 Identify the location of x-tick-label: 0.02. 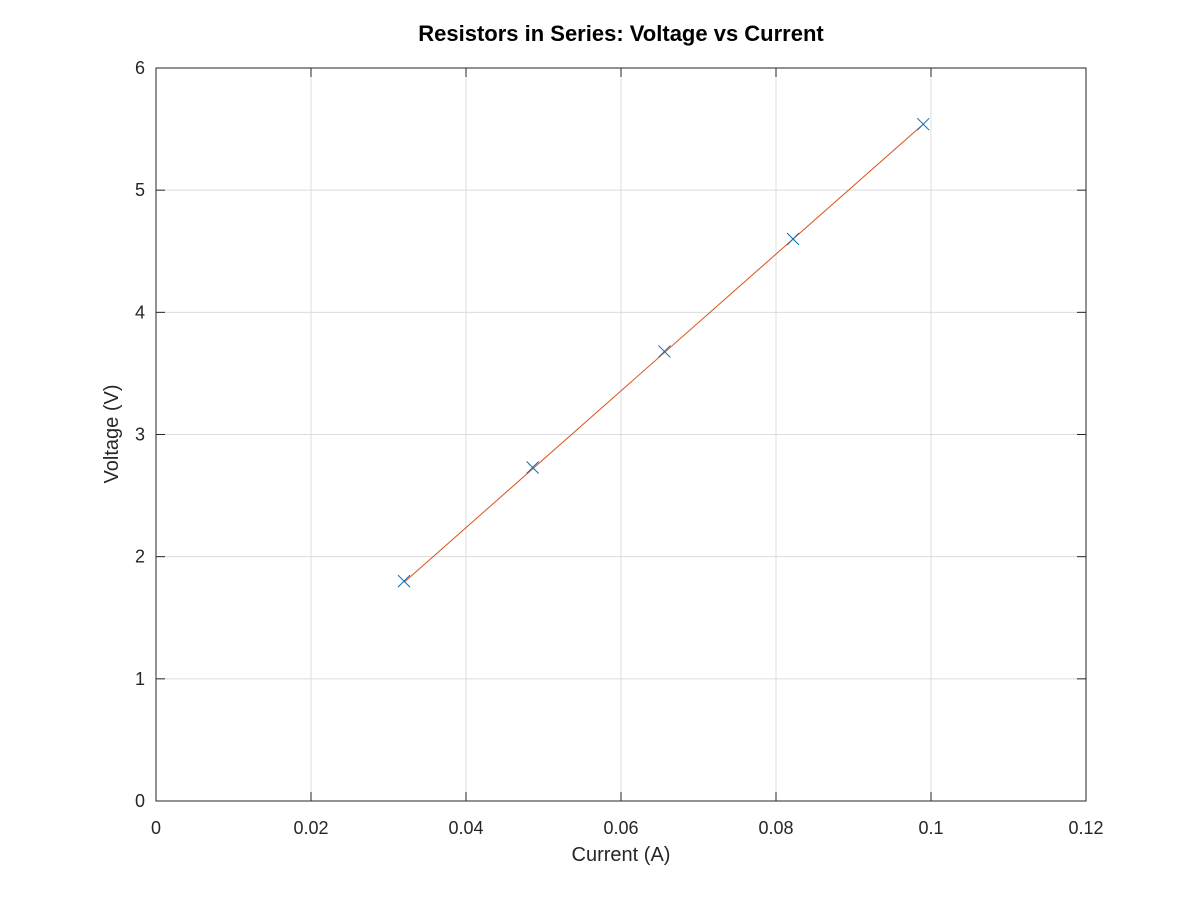
(310, 828).